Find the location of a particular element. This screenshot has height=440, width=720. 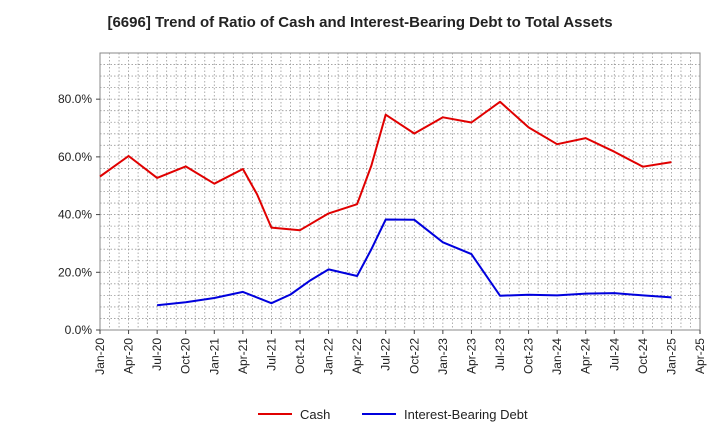

x-tick-label: Jul-21 is located at coordinates (271, 354).